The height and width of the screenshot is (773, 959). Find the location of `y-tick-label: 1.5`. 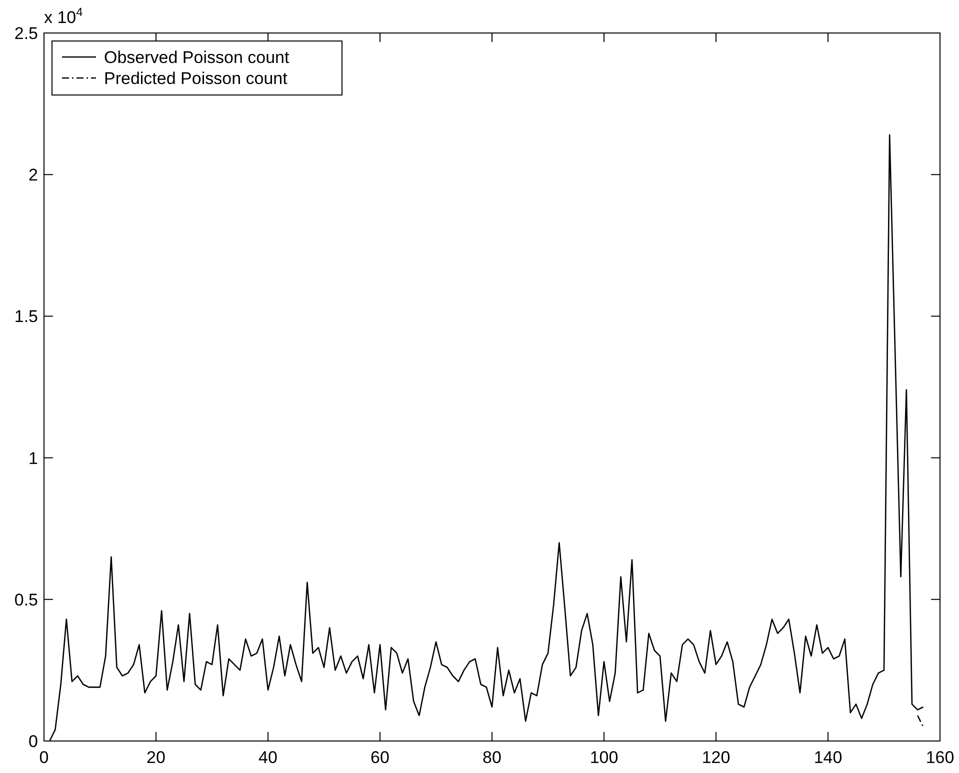

y-tick-label: 1.5 is located at coordinates (26, 316).